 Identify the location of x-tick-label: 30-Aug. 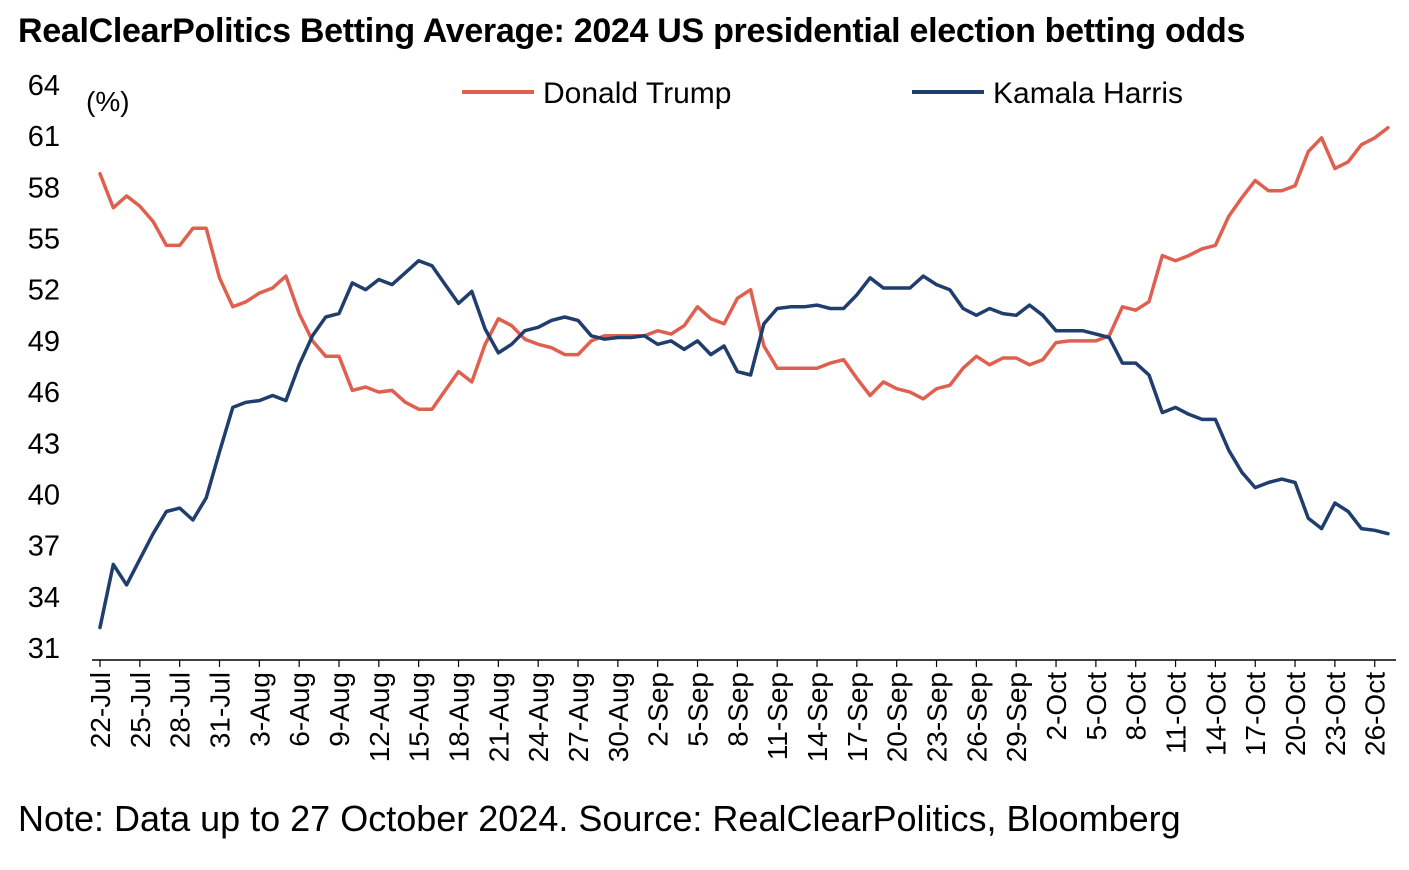
(618, 717).